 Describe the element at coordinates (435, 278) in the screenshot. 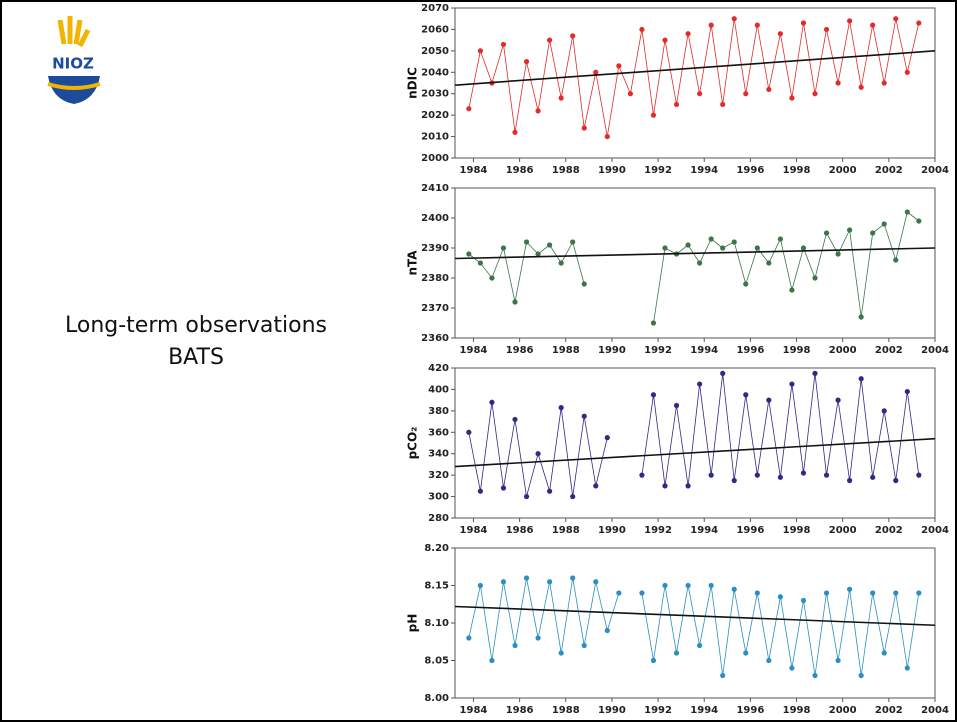

I see `y-tick-label: 2380` at that location.